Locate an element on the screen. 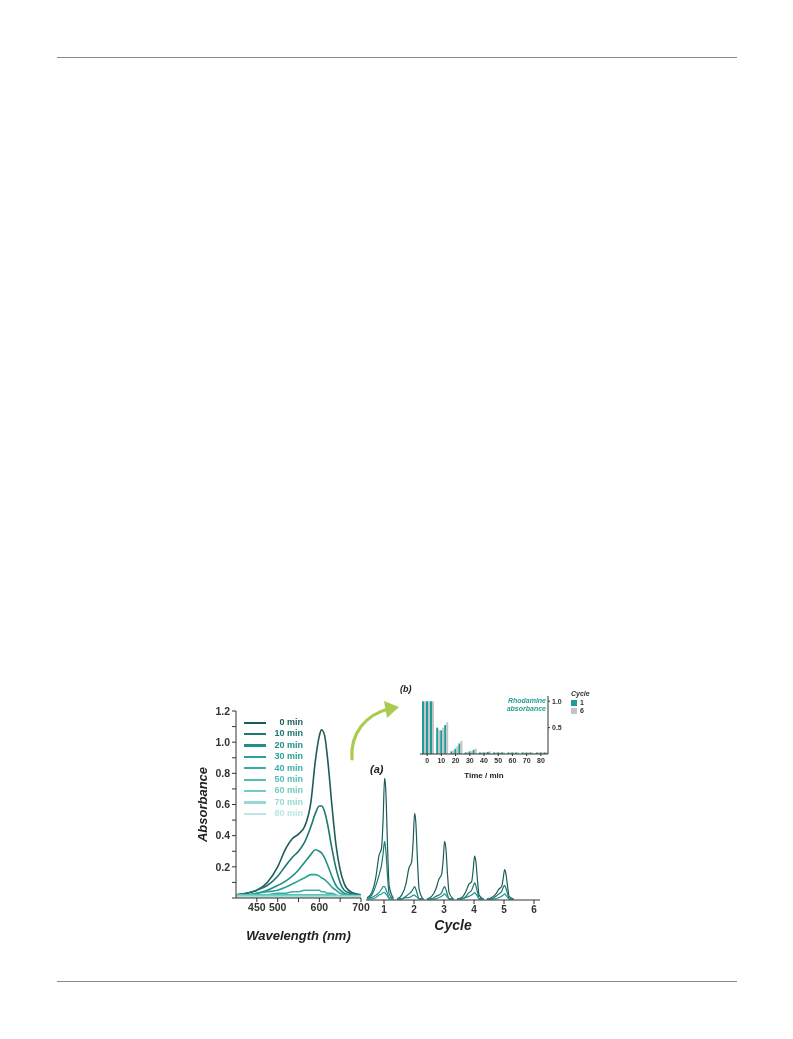  legend-label: 80 min is located at coordinates (288, 814).